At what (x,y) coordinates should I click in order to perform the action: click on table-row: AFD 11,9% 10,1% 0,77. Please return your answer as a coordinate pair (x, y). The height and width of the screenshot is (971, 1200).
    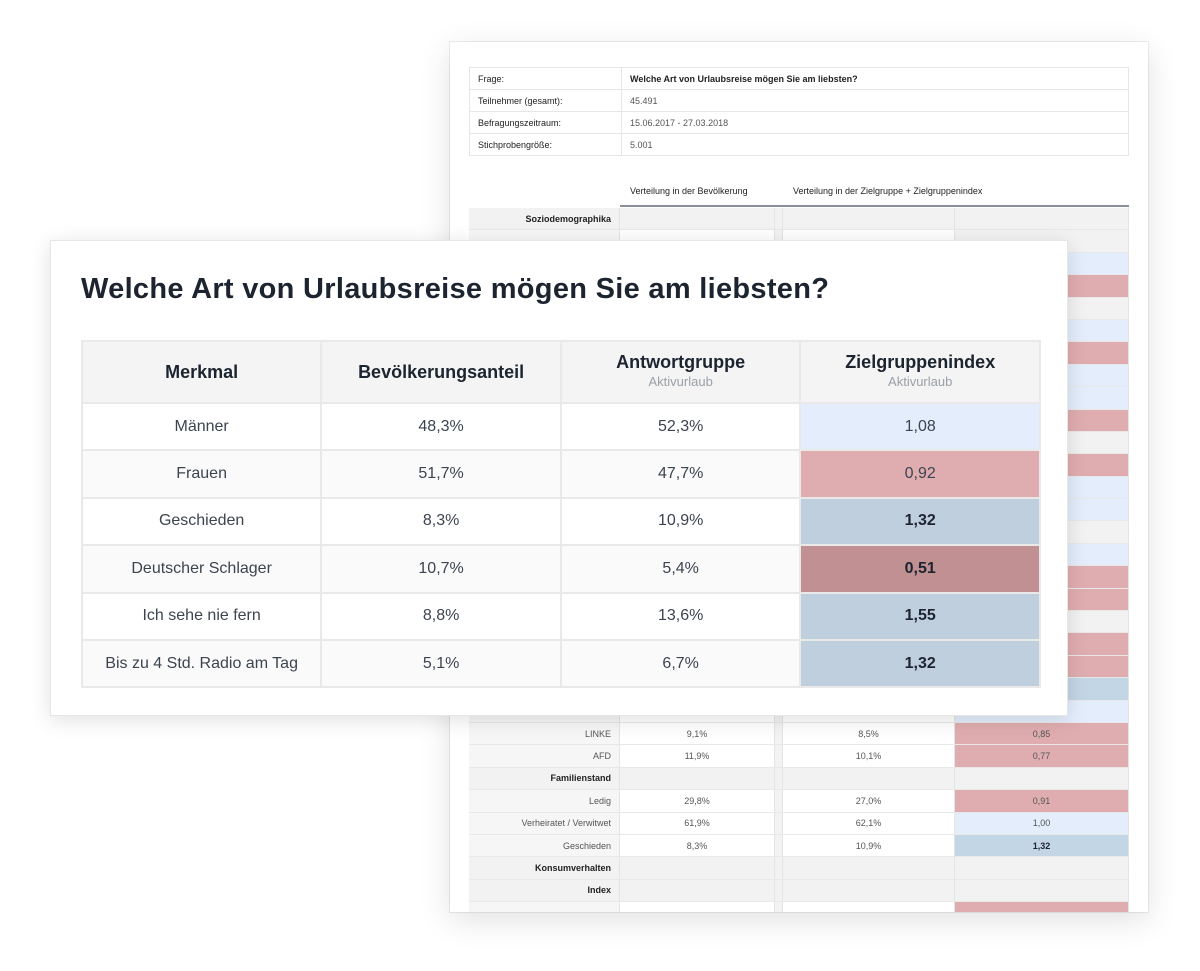
    Looking at the image, I should click on (799, 756).